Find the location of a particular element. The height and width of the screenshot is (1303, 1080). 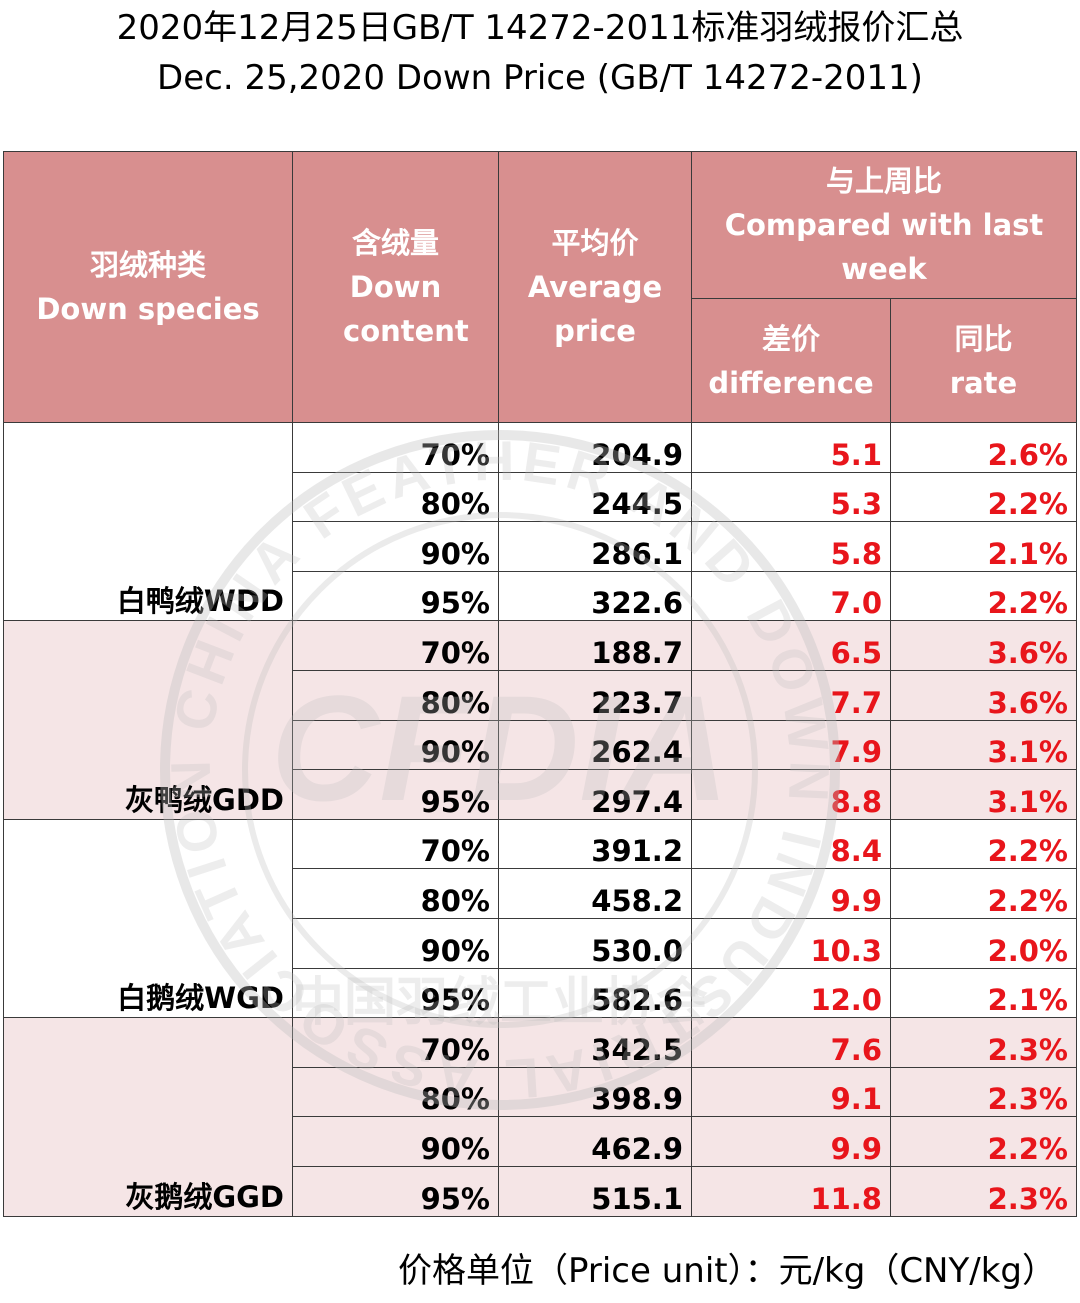

table-row: 80% 223.7 7.7 3.6% is located at coordinates (540, 695).